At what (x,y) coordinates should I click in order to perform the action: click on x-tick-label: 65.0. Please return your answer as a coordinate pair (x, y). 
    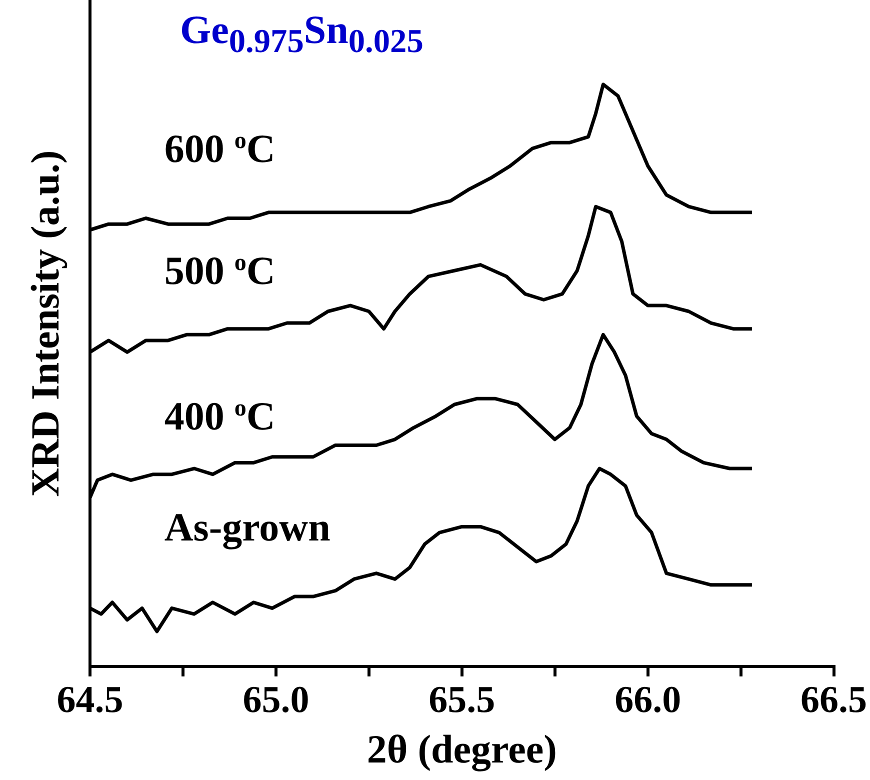
    Looking at the image, I should click on (276, 700).